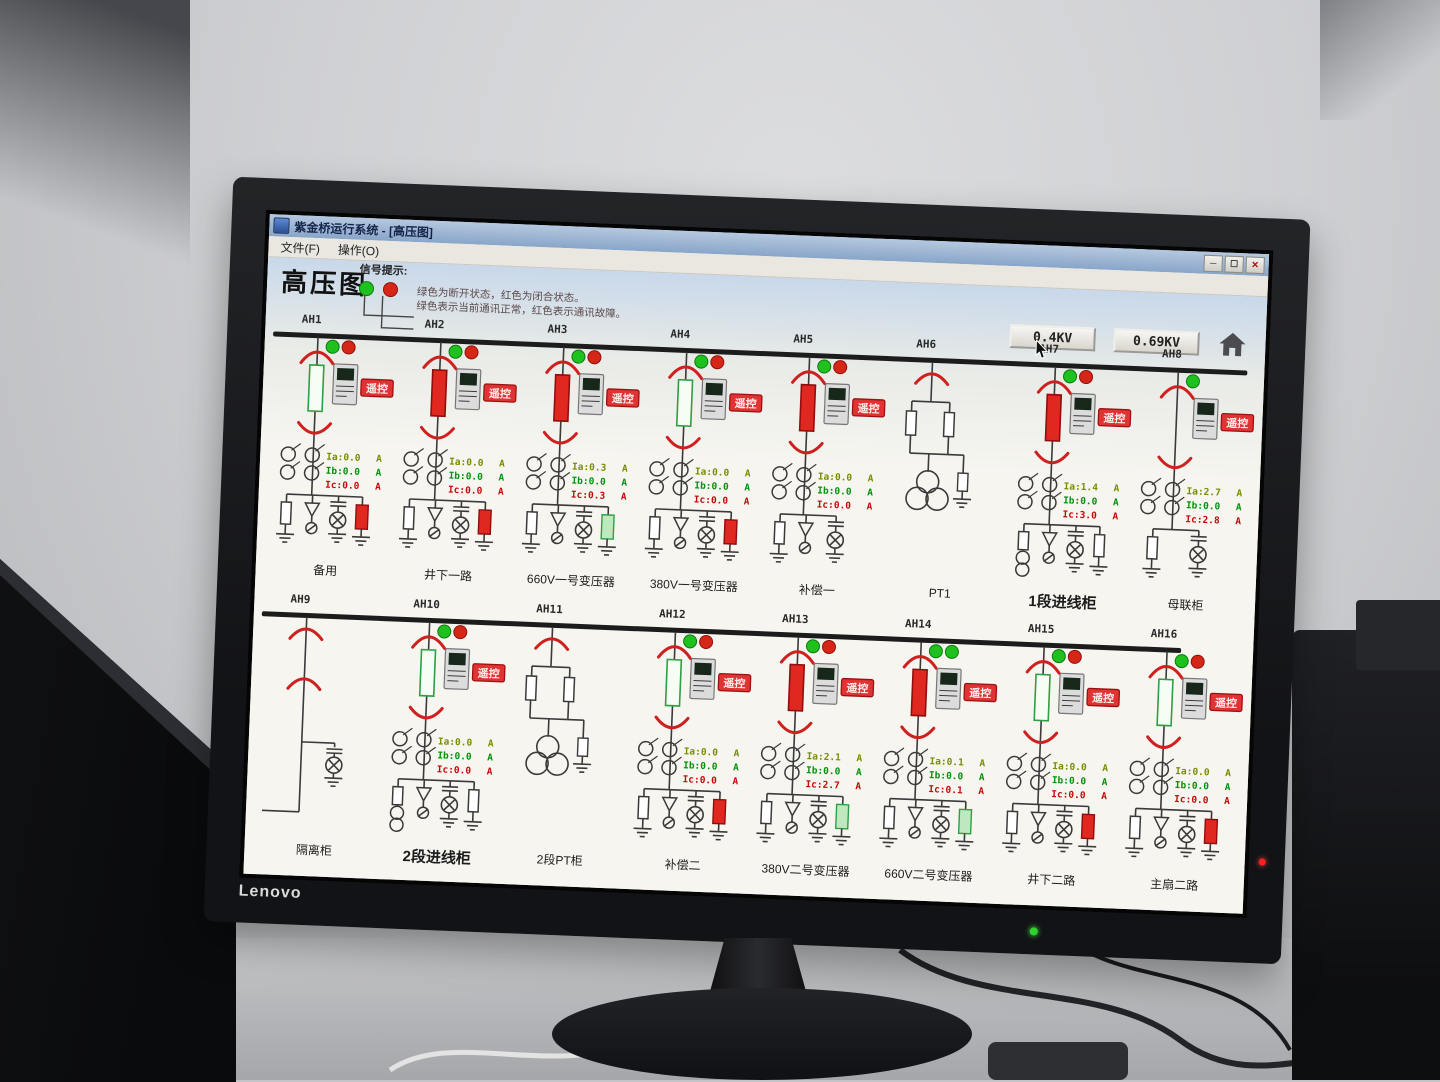 The height and width of the screenshot is (1082, 1440). Describe the element at coordinates (564, 743) in the screenshot. I see `bay-diagram` at that location.